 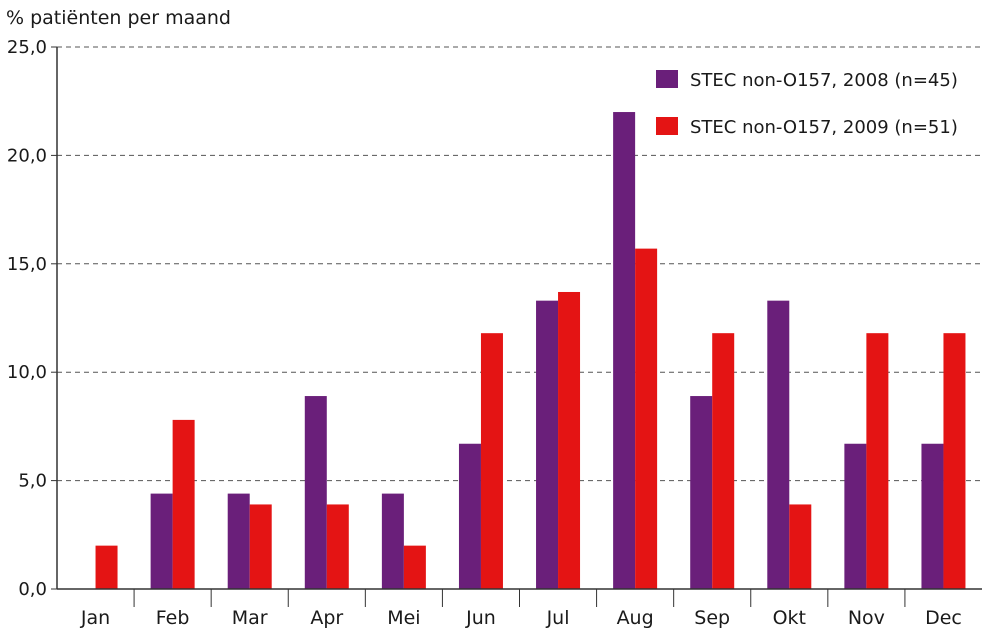 I want to click on bar-series-2-mei, so click(x=414, y=567).